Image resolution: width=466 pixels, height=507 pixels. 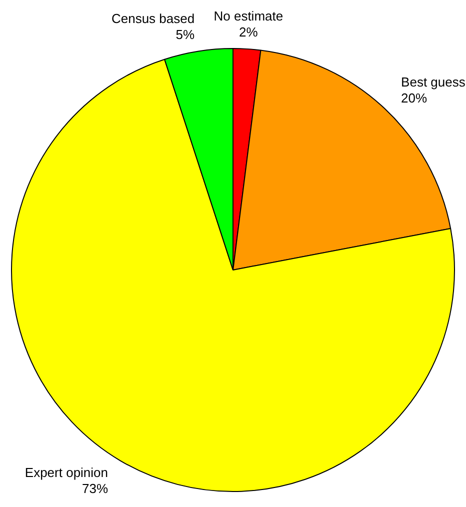 What do you see at coordinates (153, 18) in the screenshot?
I see `slice-label: Census based` at bounding box center [153, 18].